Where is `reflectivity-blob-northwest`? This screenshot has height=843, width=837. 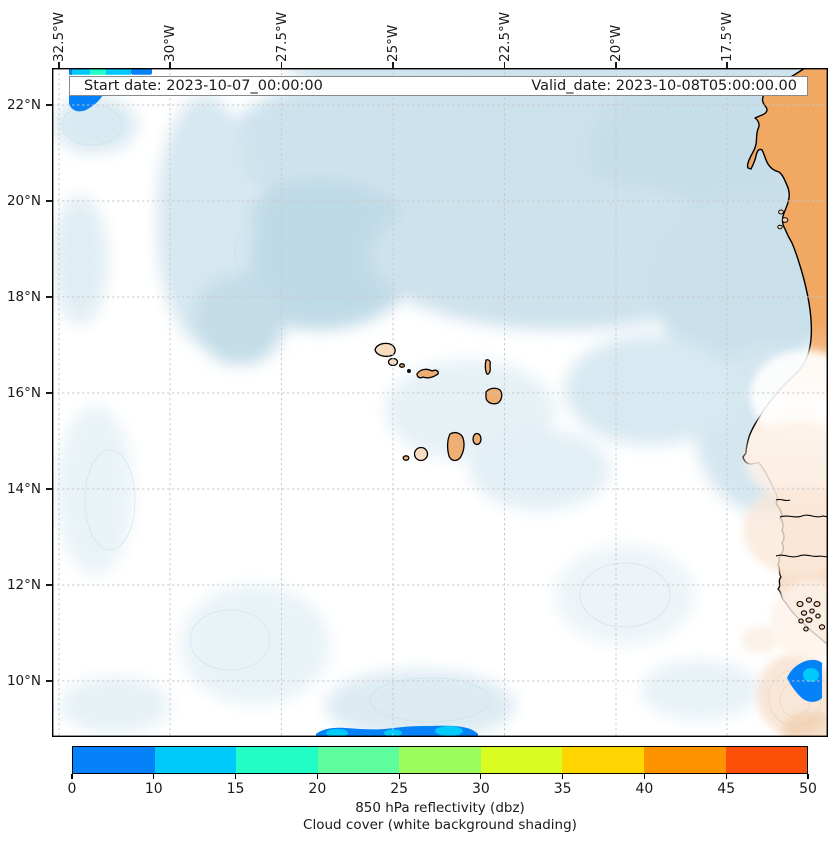 reflectivity-blob-northwest is located at coordinates (110, 90).